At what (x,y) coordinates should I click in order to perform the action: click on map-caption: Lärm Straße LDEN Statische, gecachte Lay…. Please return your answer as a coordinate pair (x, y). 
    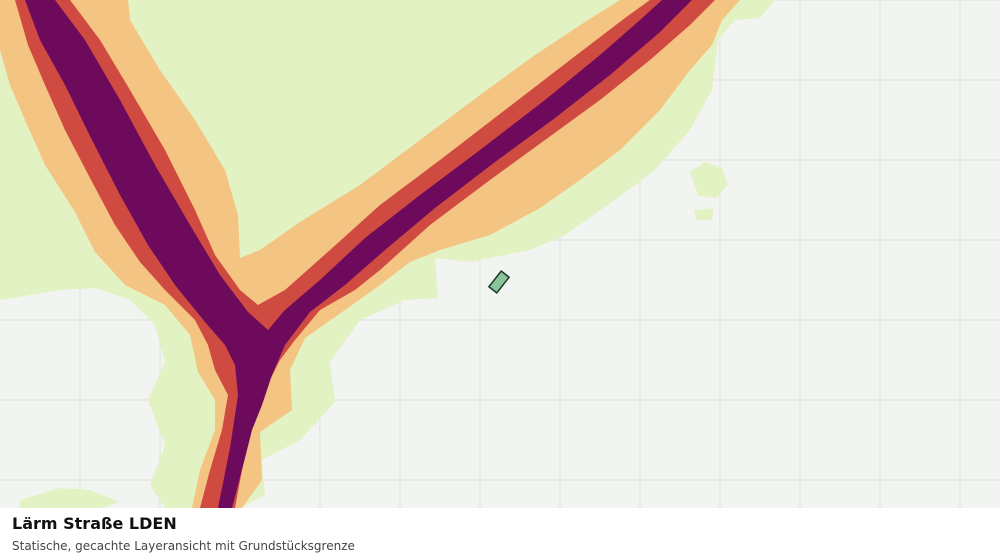
    Looking at the image, I should click on (500, 534).